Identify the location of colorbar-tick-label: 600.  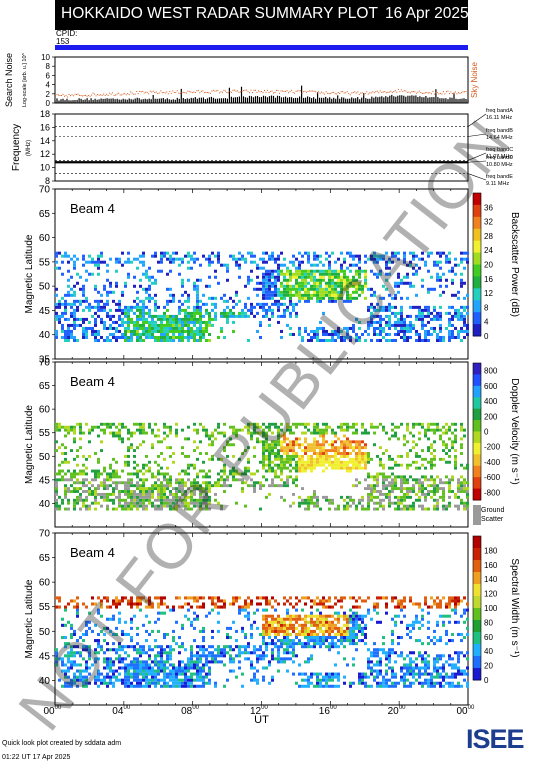
(491, 386).